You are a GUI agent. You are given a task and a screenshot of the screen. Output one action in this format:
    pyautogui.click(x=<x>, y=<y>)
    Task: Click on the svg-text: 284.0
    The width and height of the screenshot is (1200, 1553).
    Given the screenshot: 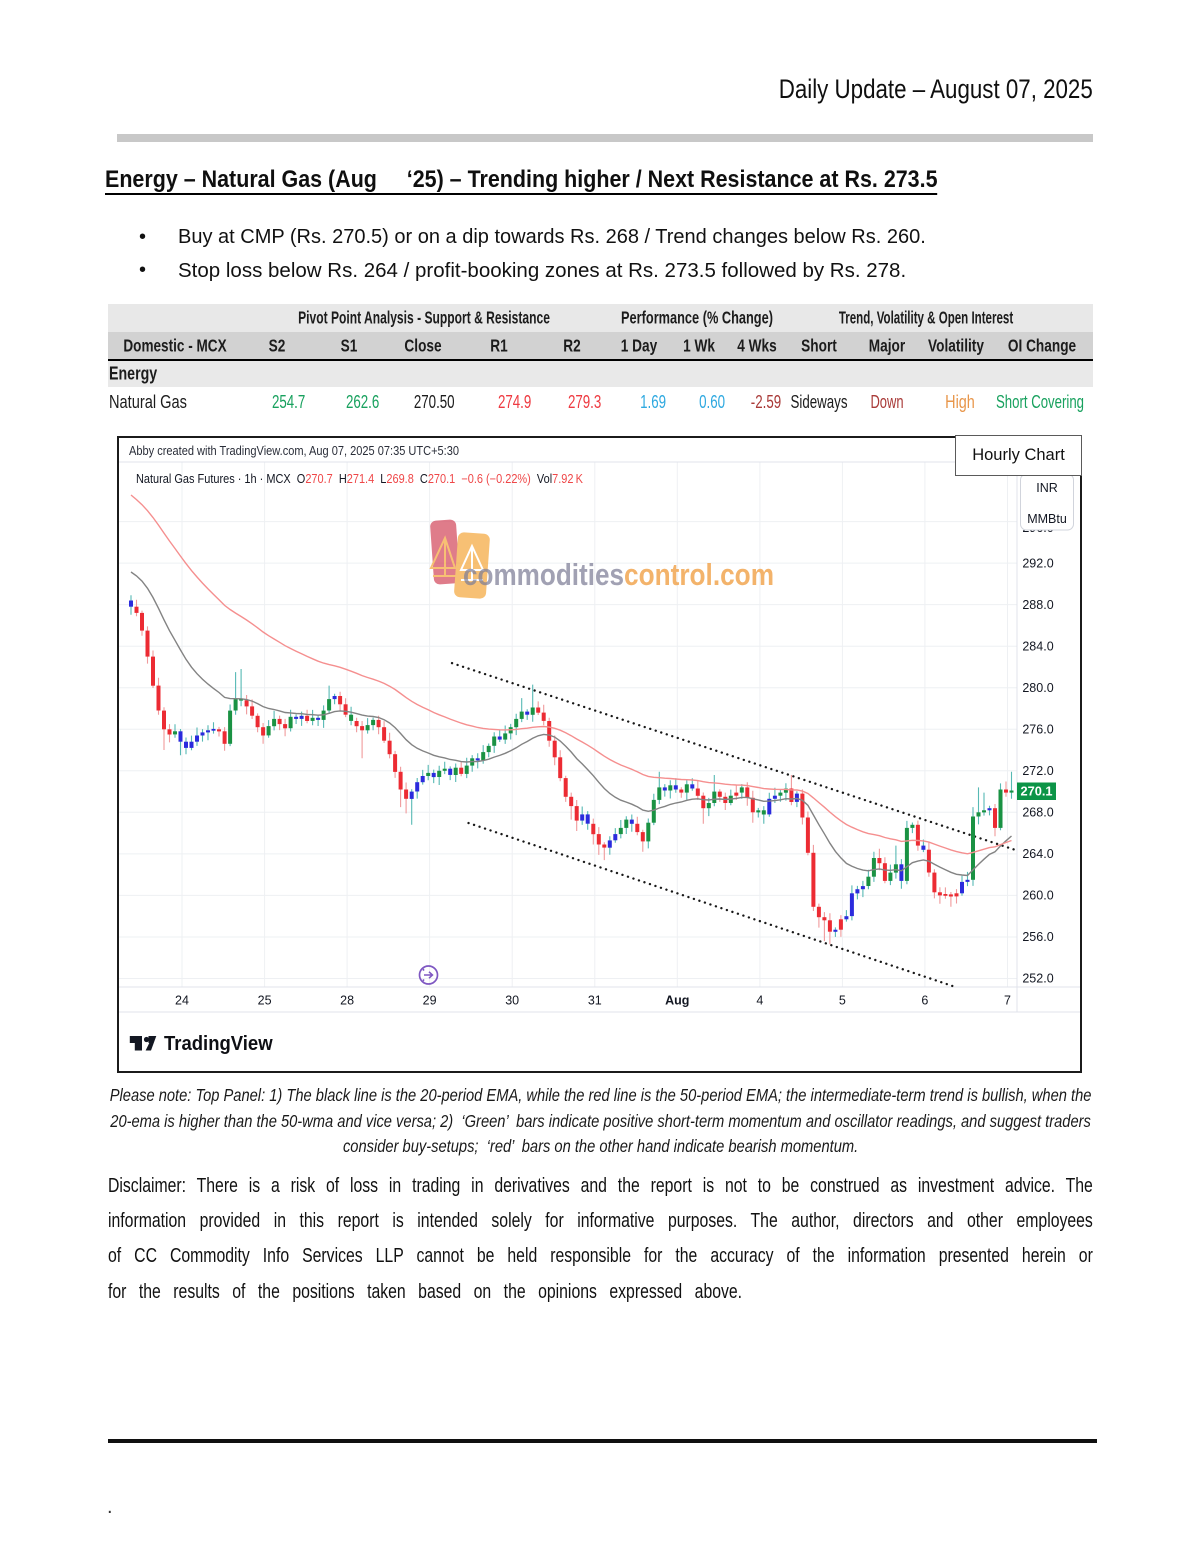 What is the action you would take?
    pyautogui.click(x=1037, y=646)
    